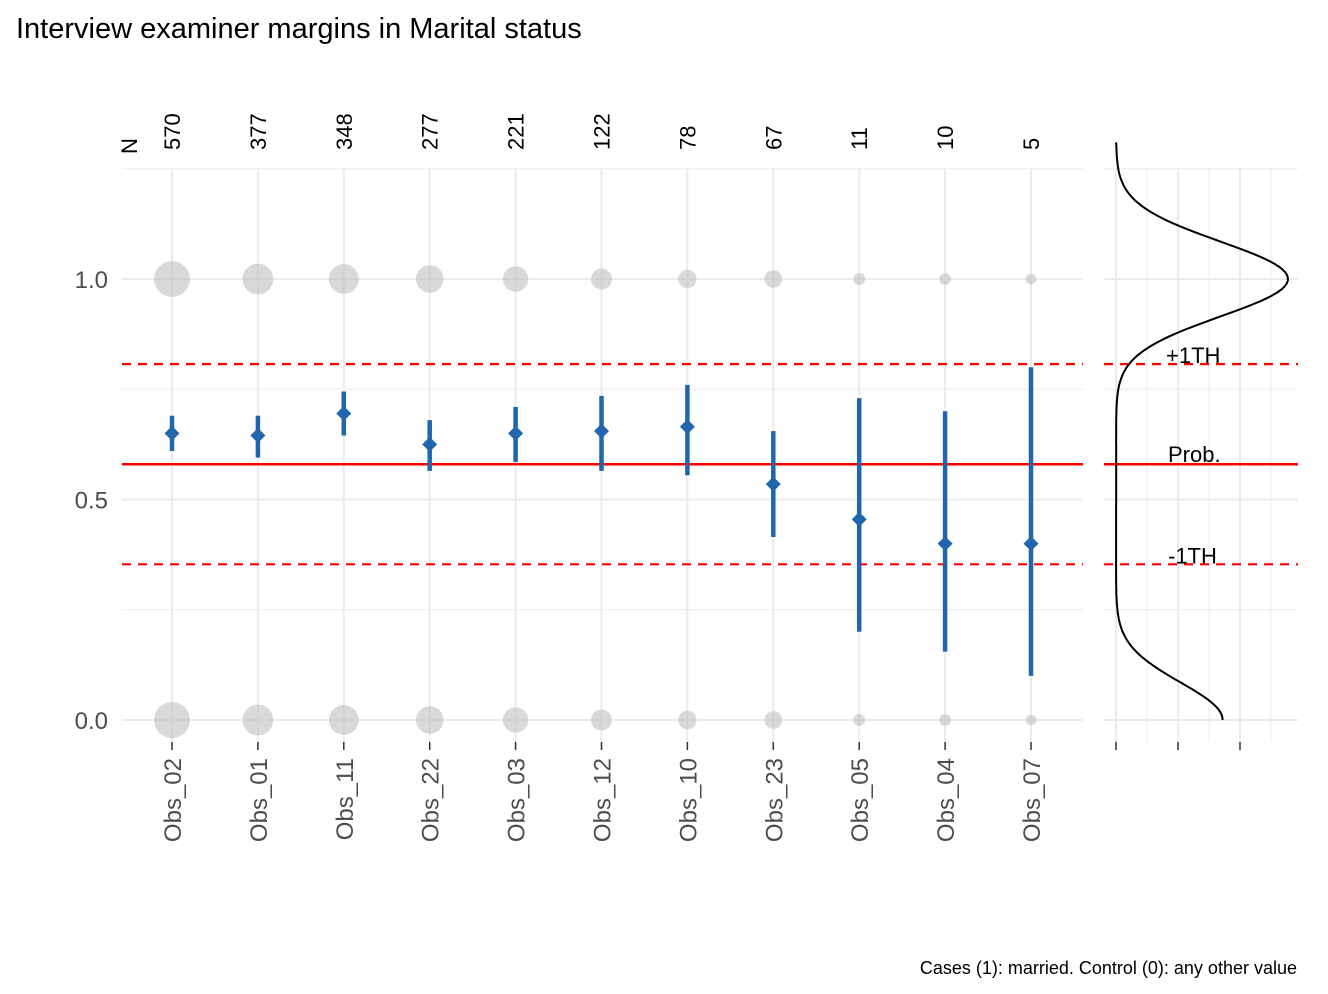  What do you see at coordinates (172, 131) in the screenshot?
I see `n-count-label: 570` at bounding box center [172, 131].